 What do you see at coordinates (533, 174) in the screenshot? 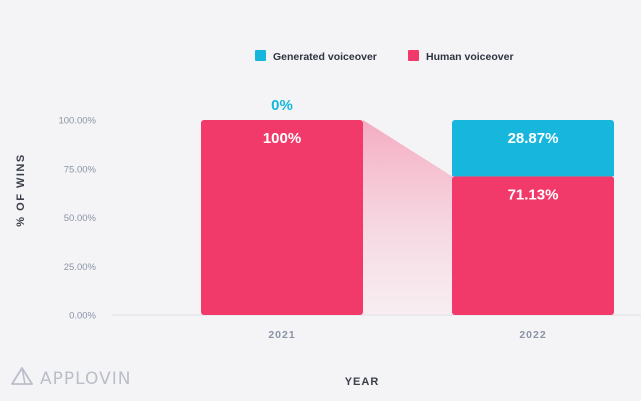
I see `bar-generated-edge-2022` at bounding box center [533, 174].